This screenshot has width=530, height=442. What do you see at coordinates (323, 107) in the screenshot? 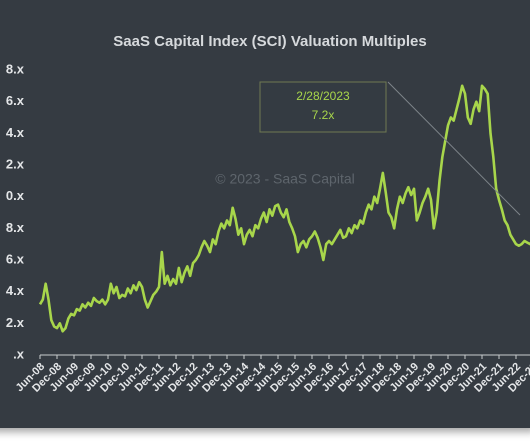
I see `annotation-box` at bounding box center [323, 107].